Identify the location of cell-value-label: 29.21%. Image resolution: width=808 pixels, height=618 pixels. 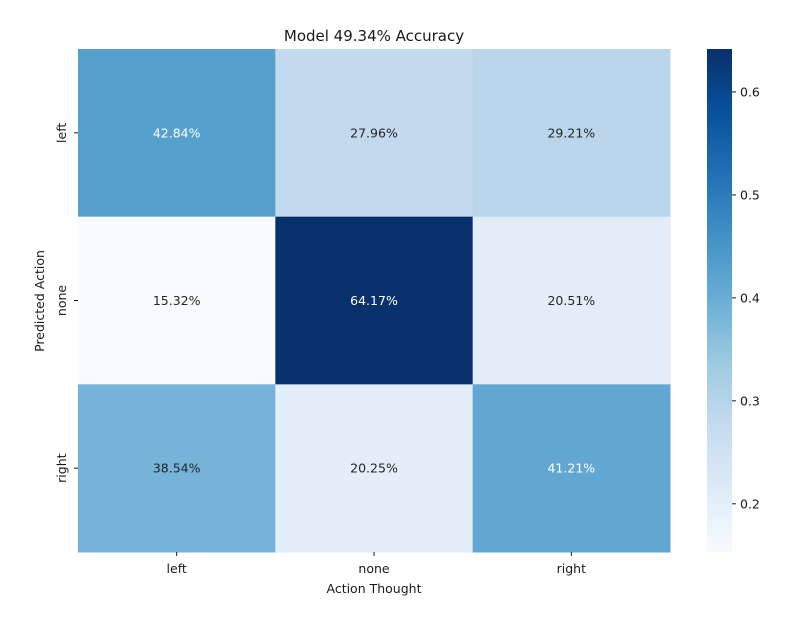
(571, 132).